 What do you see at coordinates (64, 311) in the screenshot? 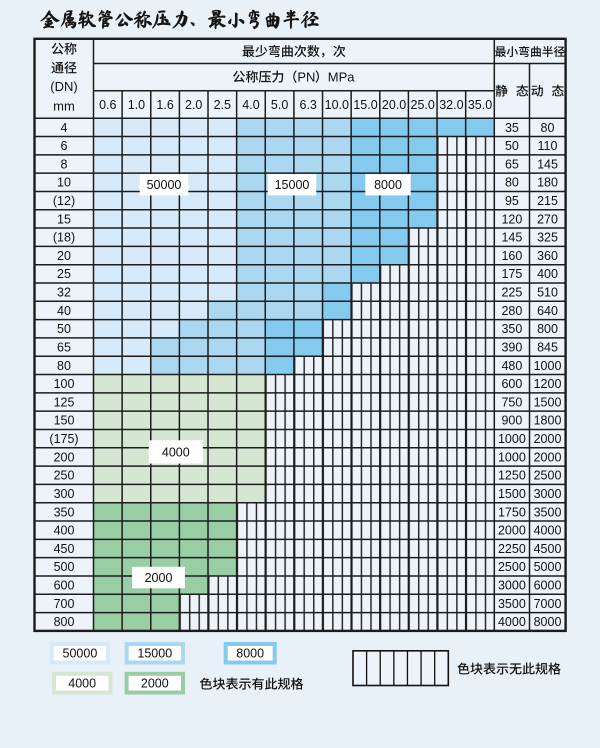
I see `svg-text: 40` at bounding box center [64, 311].